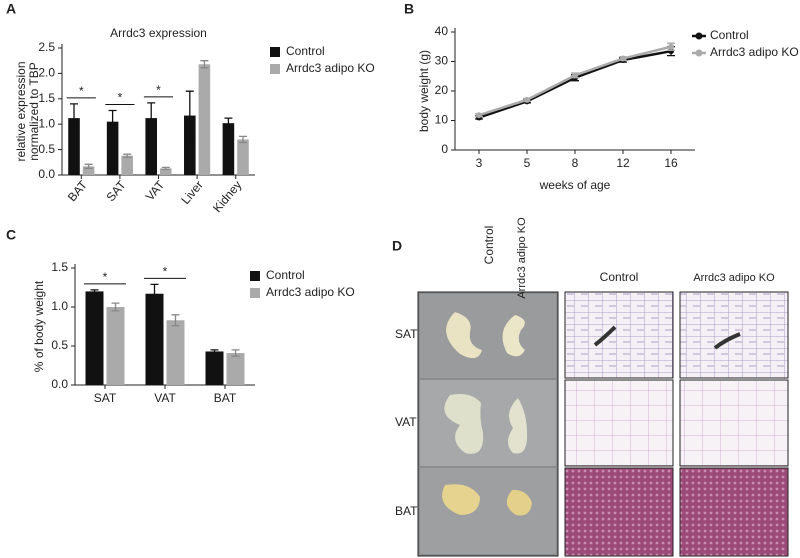 The height and width of the screenshot is (558, 800). What do you see at coordinates (105, 398) in the screenshot?
I see `x-tick-label: SAT` at bounding box center [105, 398].